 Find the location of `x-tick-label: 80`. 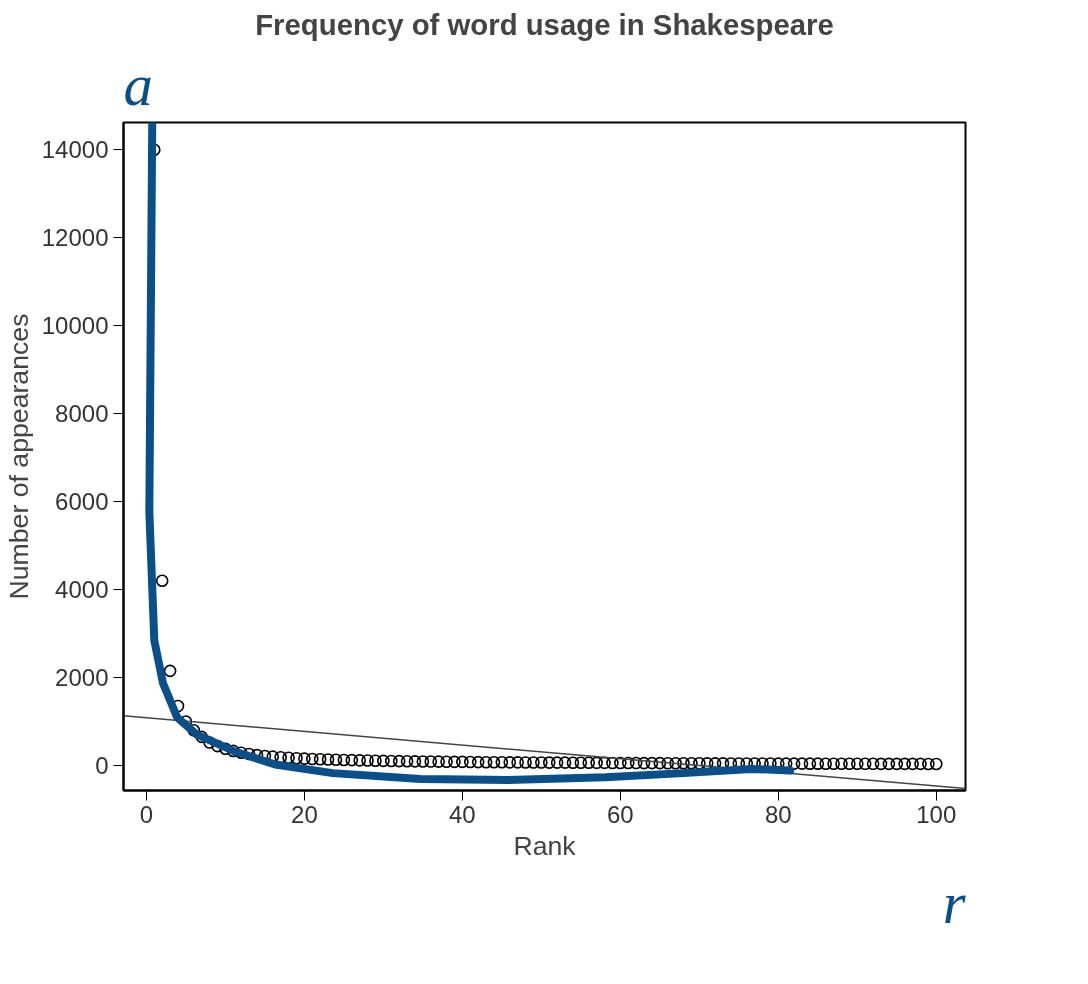

x-tick-label: 80 is located at coordinates (778, 814).